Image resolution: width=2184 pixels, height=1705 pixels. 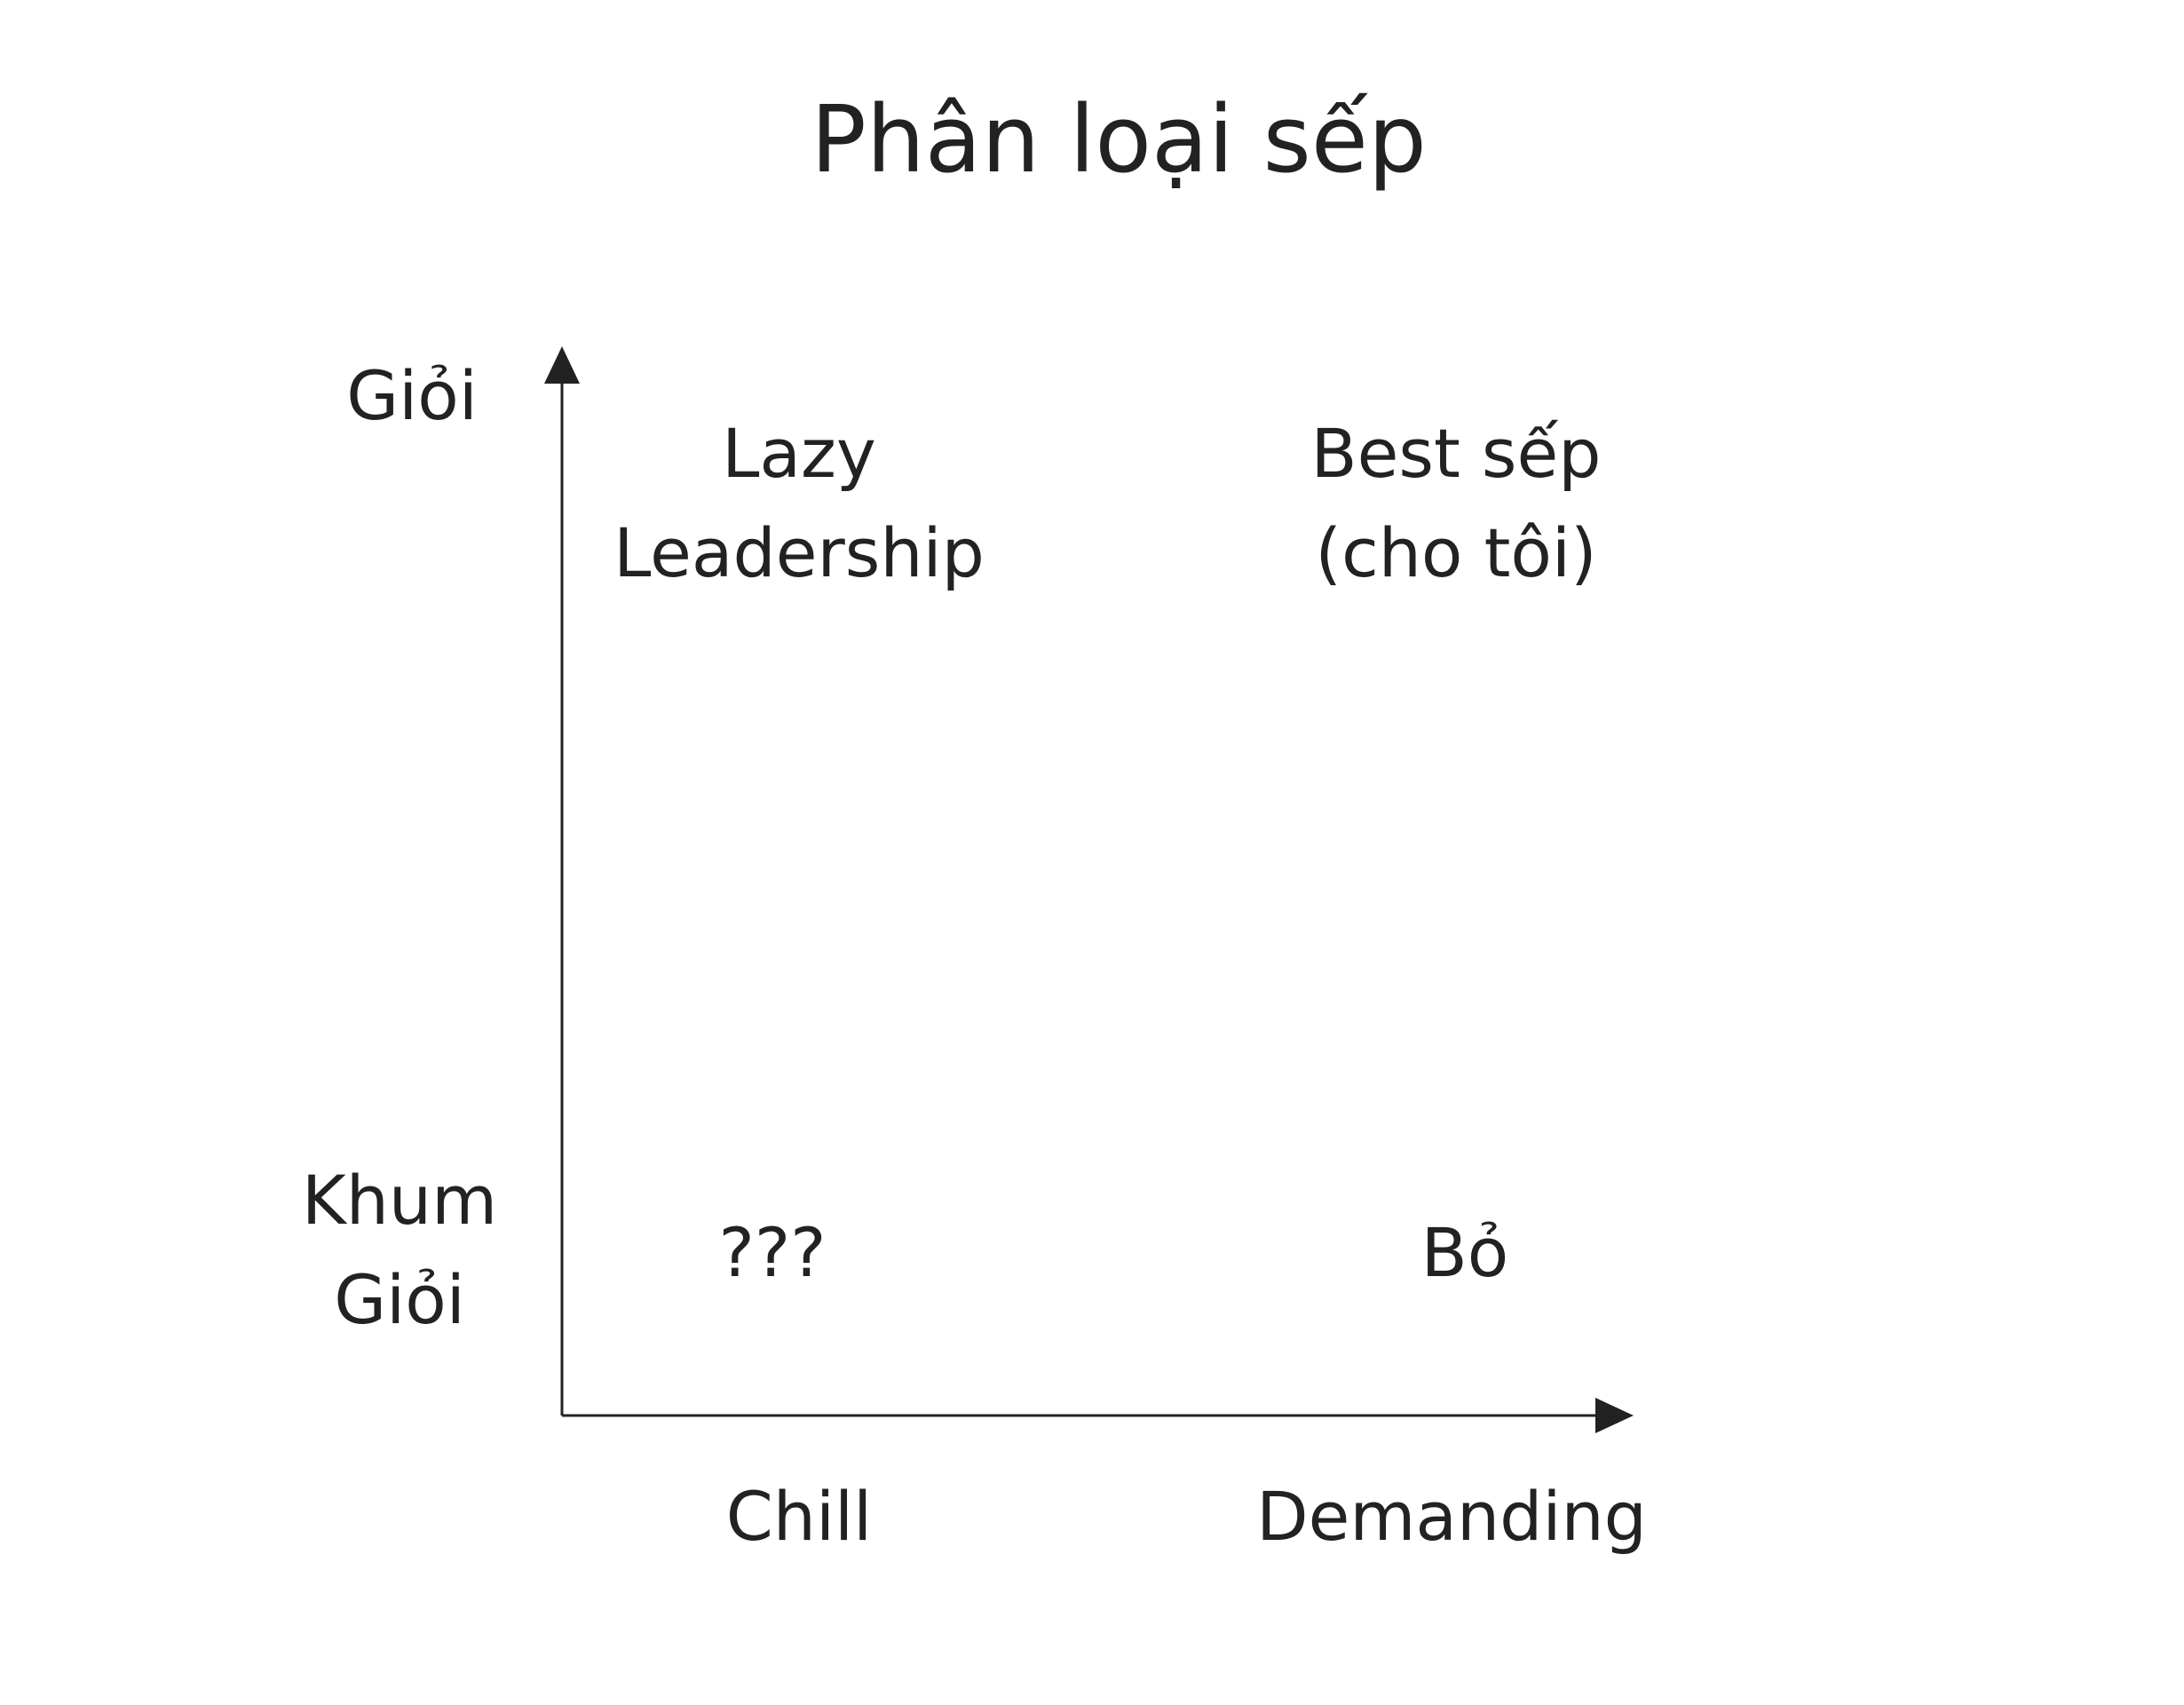 What do you see at coordinates (562, 365) in the screenshot?
I see `y-axis-arrowhead-icon` at bounding box center [562, 365].